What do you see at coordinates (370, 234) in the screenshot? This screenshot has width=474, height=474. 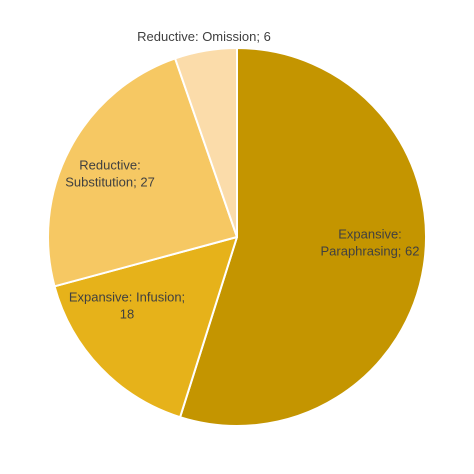 I see `data-label-line: Expansive:` at bounding box center [370, 234].